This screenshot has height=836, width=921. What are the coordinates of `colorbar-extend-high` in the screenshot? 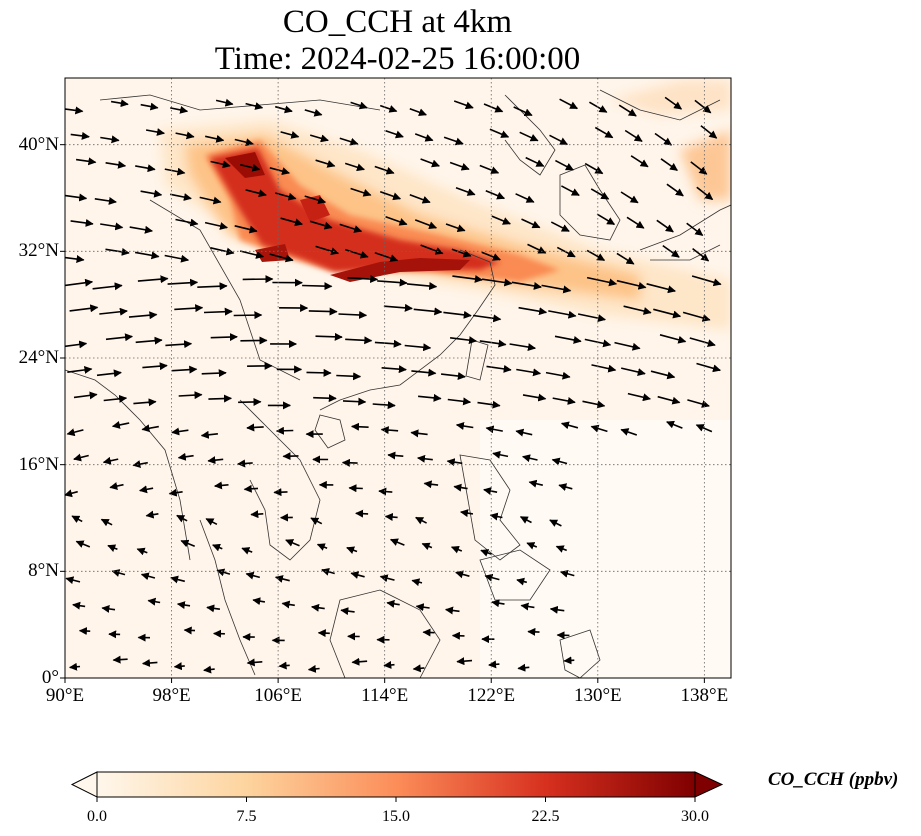 It's located at (709, 784).